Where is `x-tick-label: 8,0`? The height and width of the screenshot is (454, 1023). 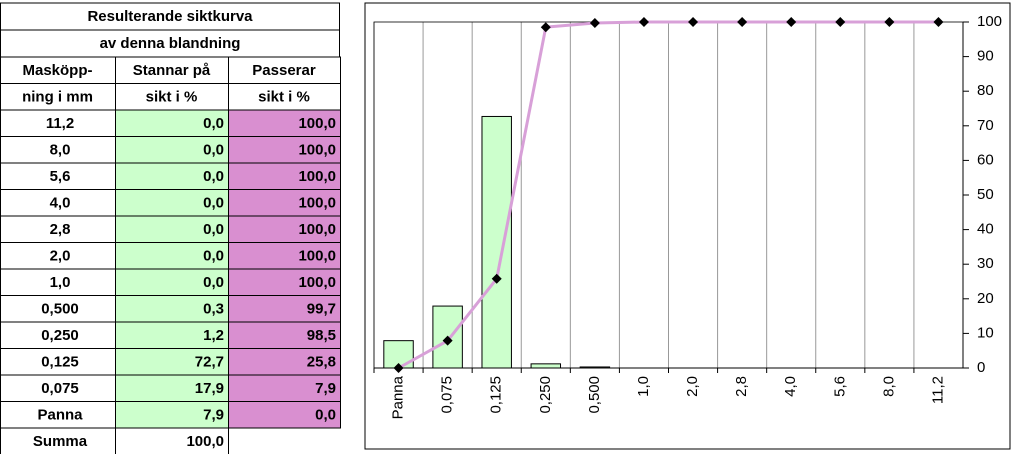 x-tick-label: 8,0 is located at coordinates (888, 386).